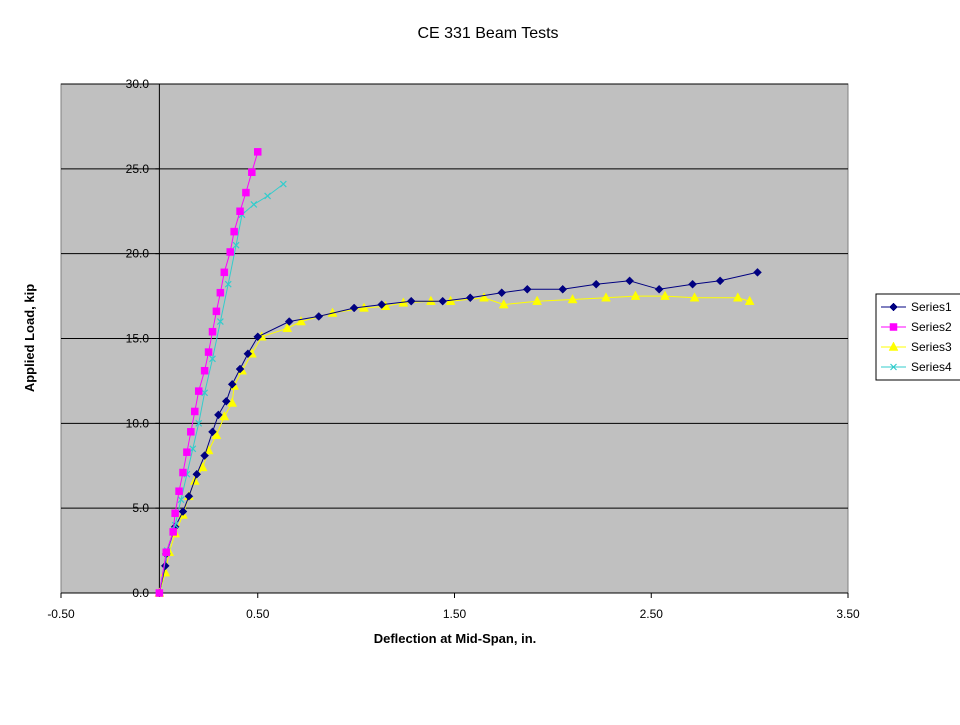 Image resolution: width=960 pixels, height=725 pixels. What do you see at coordinates (931, 307) in the screenshot?
I see `legend-label: Series1` at bounding box center [931, 307].